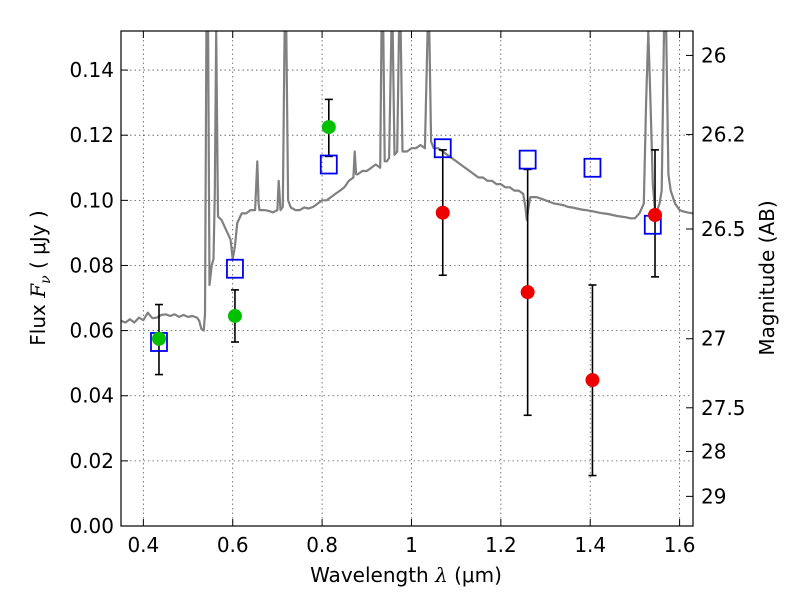 The height and width of the screenshot is (600, 800). I want to click on mag-tick-label: 26, so click(713, 55).